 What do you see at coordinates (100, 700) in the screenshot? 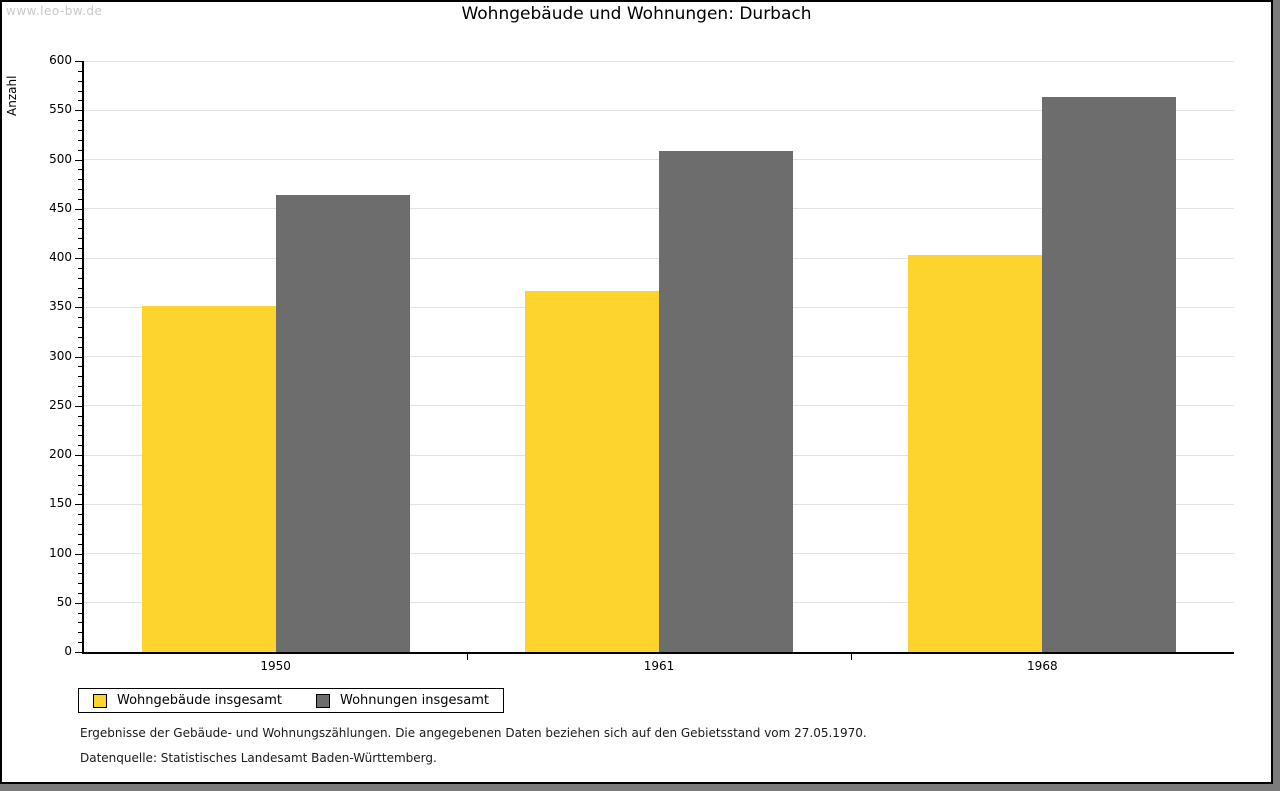
I see `legend-swatch-wohngebaeude` at bounding box center [100, 700].